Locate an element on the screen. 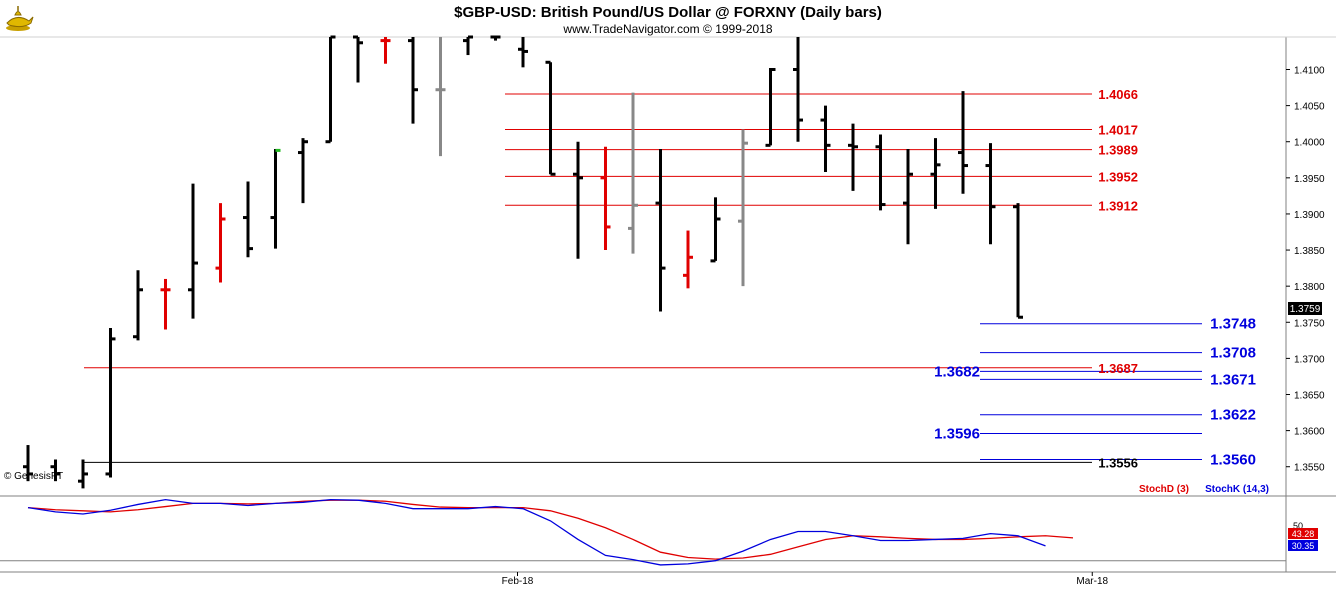 The image size is (1336, 591). chart-subtitle: www.TradeNavigator.com © 1999-2018 is located at coordinates (667, 29).